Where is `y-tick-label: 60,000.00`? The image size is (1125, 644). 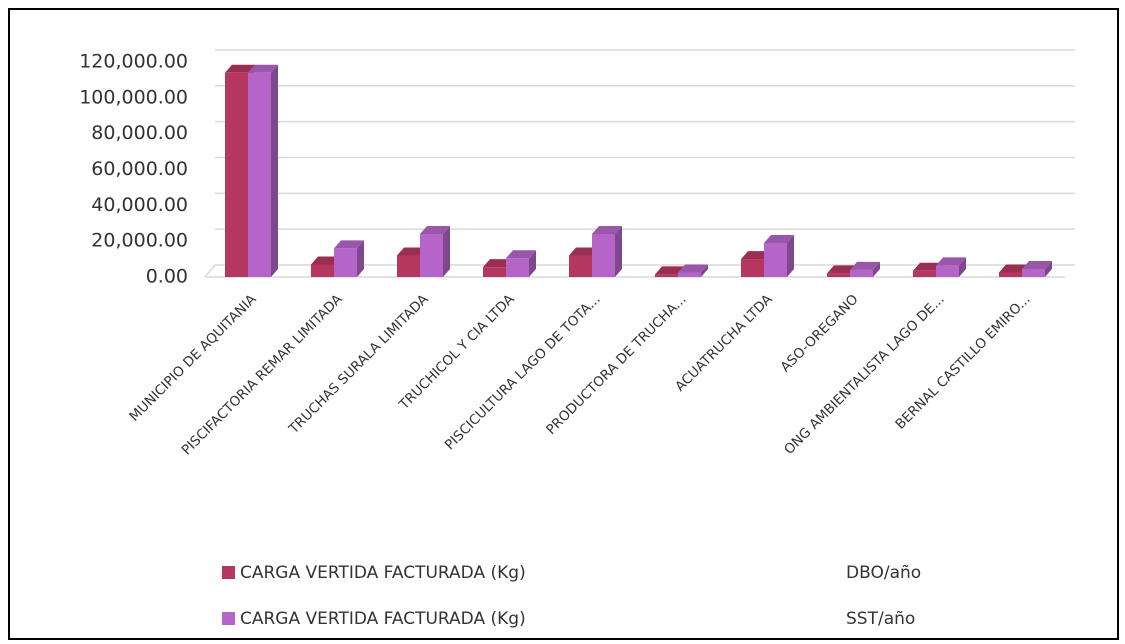
y-tick-label: 60,000.00 is located at coordinates (139, 169).